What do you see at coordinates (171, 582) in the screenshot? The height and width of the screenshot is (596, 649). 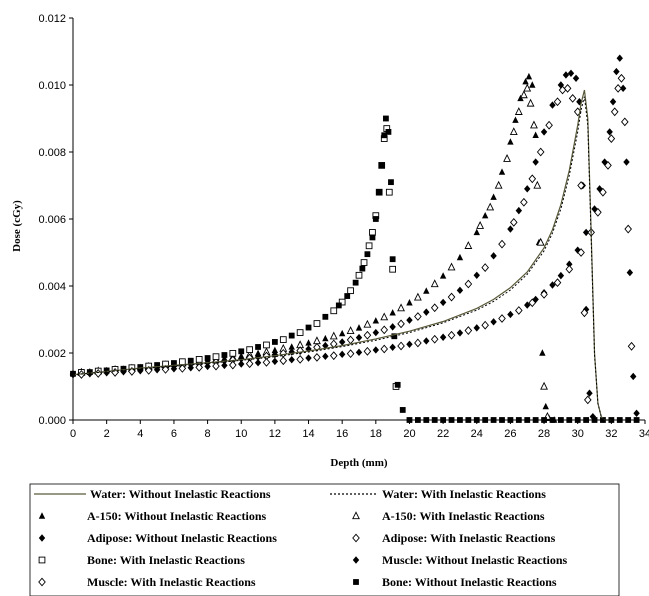 I see `legend-label: Muscle: With Inelastic Reactions` at bounding box center [171, 582].